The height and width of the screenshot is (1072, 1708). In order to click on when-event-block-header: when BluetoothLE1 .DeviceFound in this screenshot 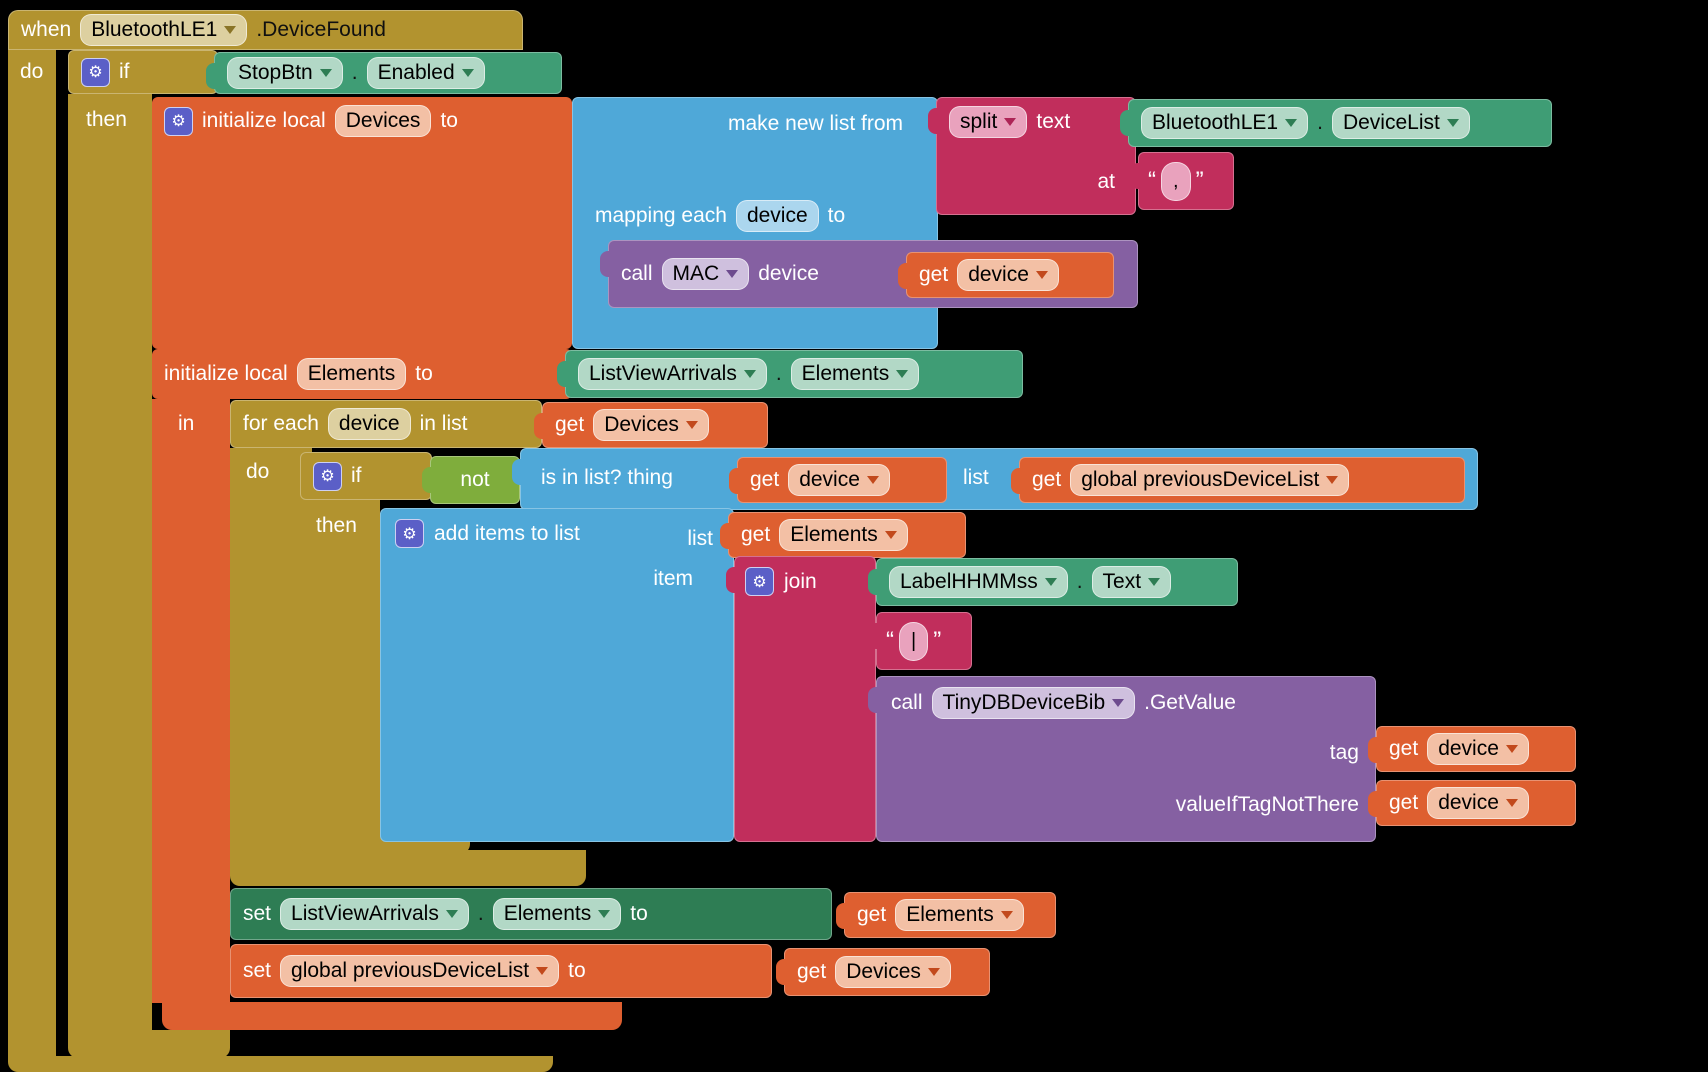, I will do `click(265, 30)`.